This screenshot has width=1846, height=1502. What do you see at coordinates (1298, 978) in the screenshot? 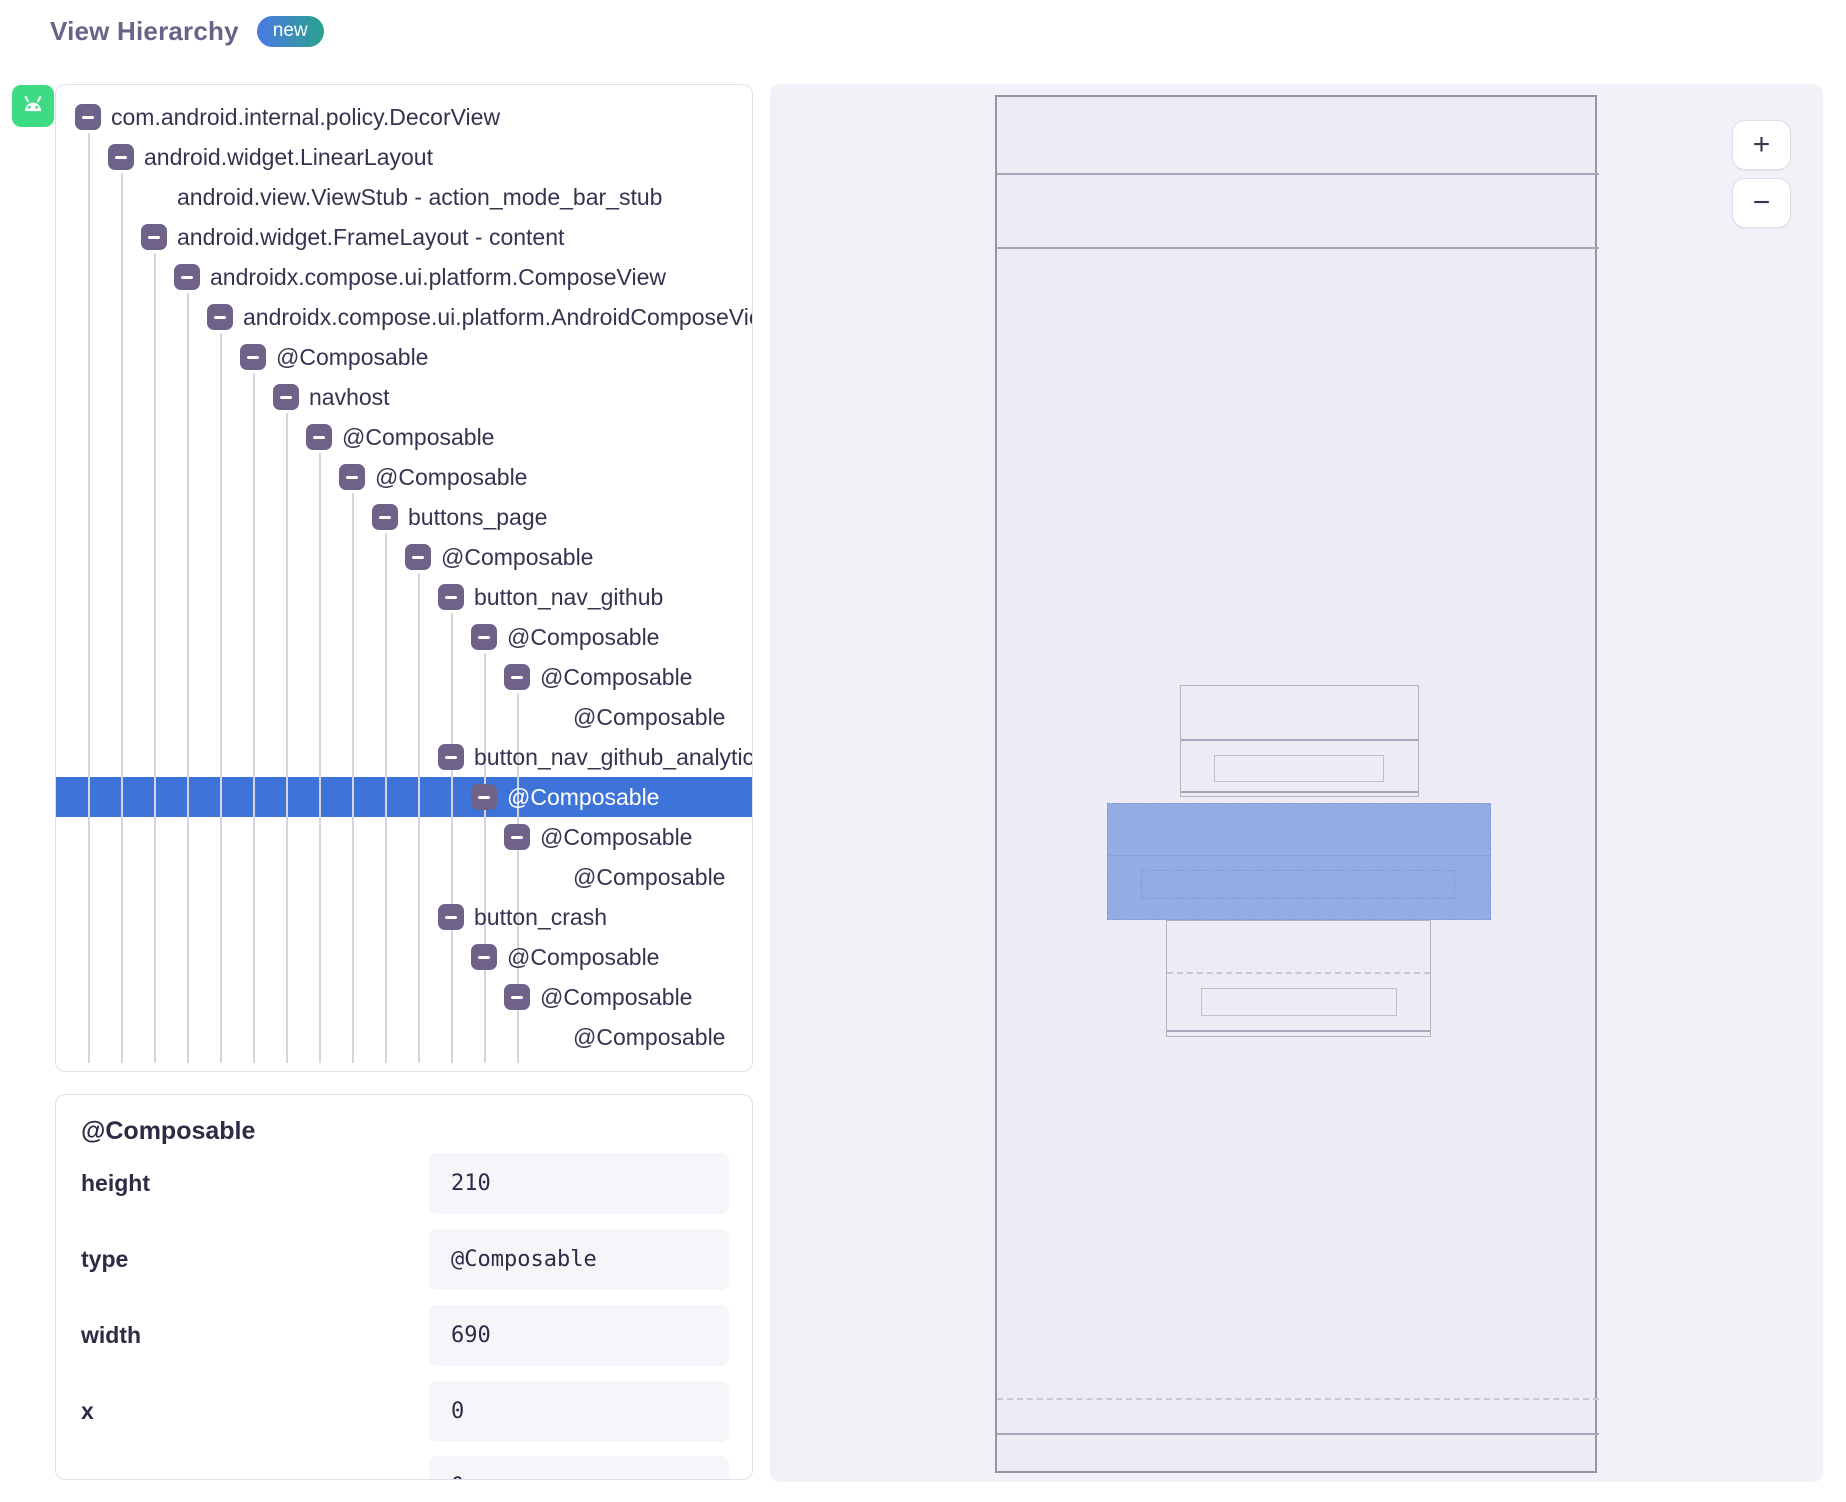
I see `crash-button-group` at bounding box center [1298, 978].